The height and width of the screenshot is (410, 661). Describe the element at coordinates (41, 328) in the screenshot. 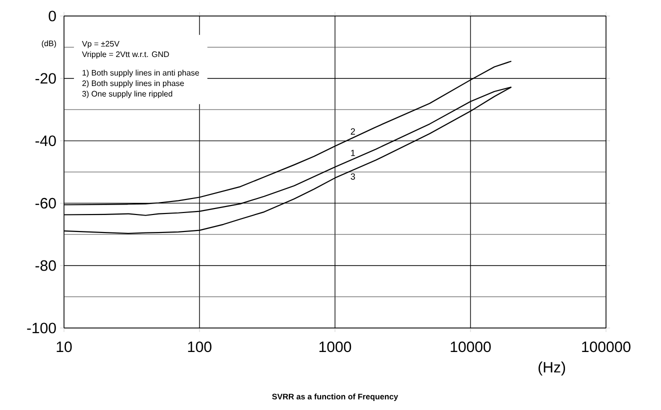

I see `y-tick-label: -100` at that location.